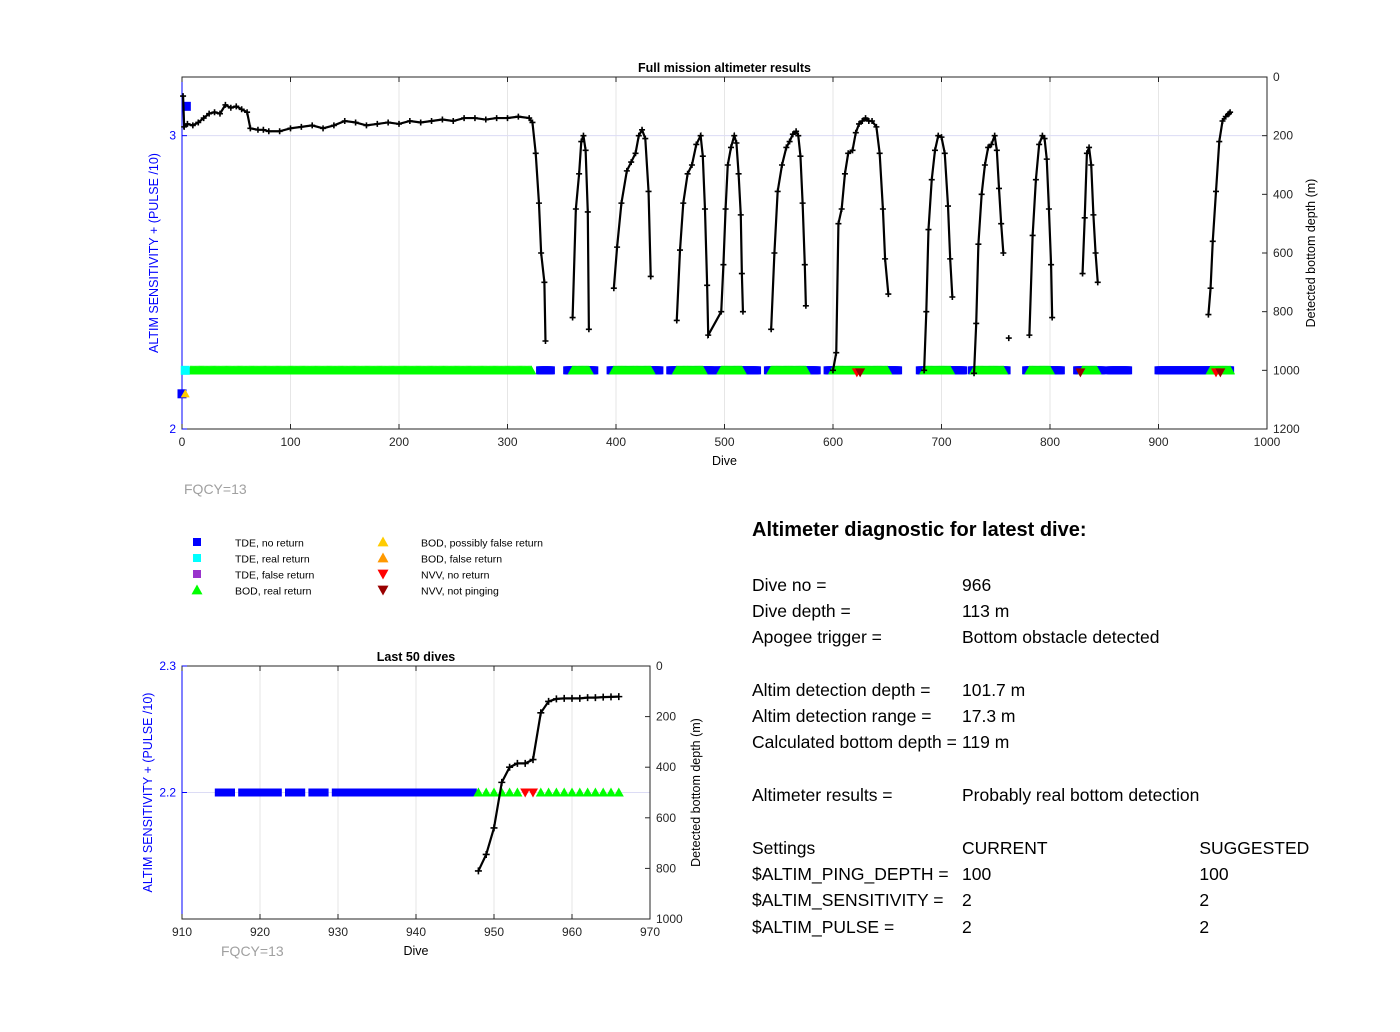 The width and height of the screenshot is (1400, 1032). What do you see at coordinates (848, 900) in the screenshot?
I see `diagnostic-label: $ALTIM_SENSITIVITY =` at bounding box center [848, 900].